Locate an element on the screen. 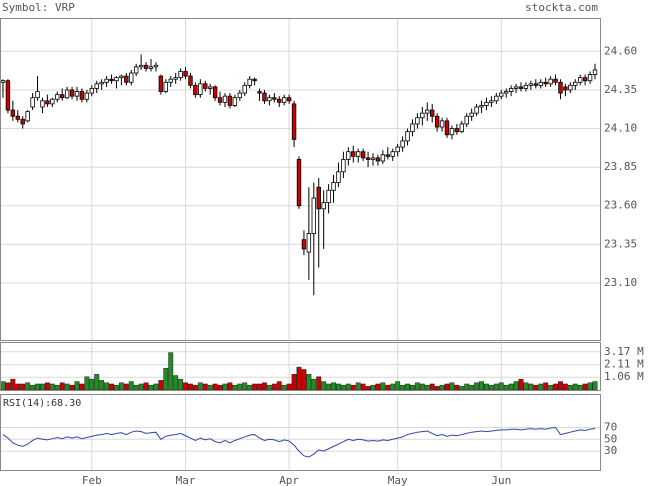  y-tick-label: 24.35 is located at coordinates (620, 89).